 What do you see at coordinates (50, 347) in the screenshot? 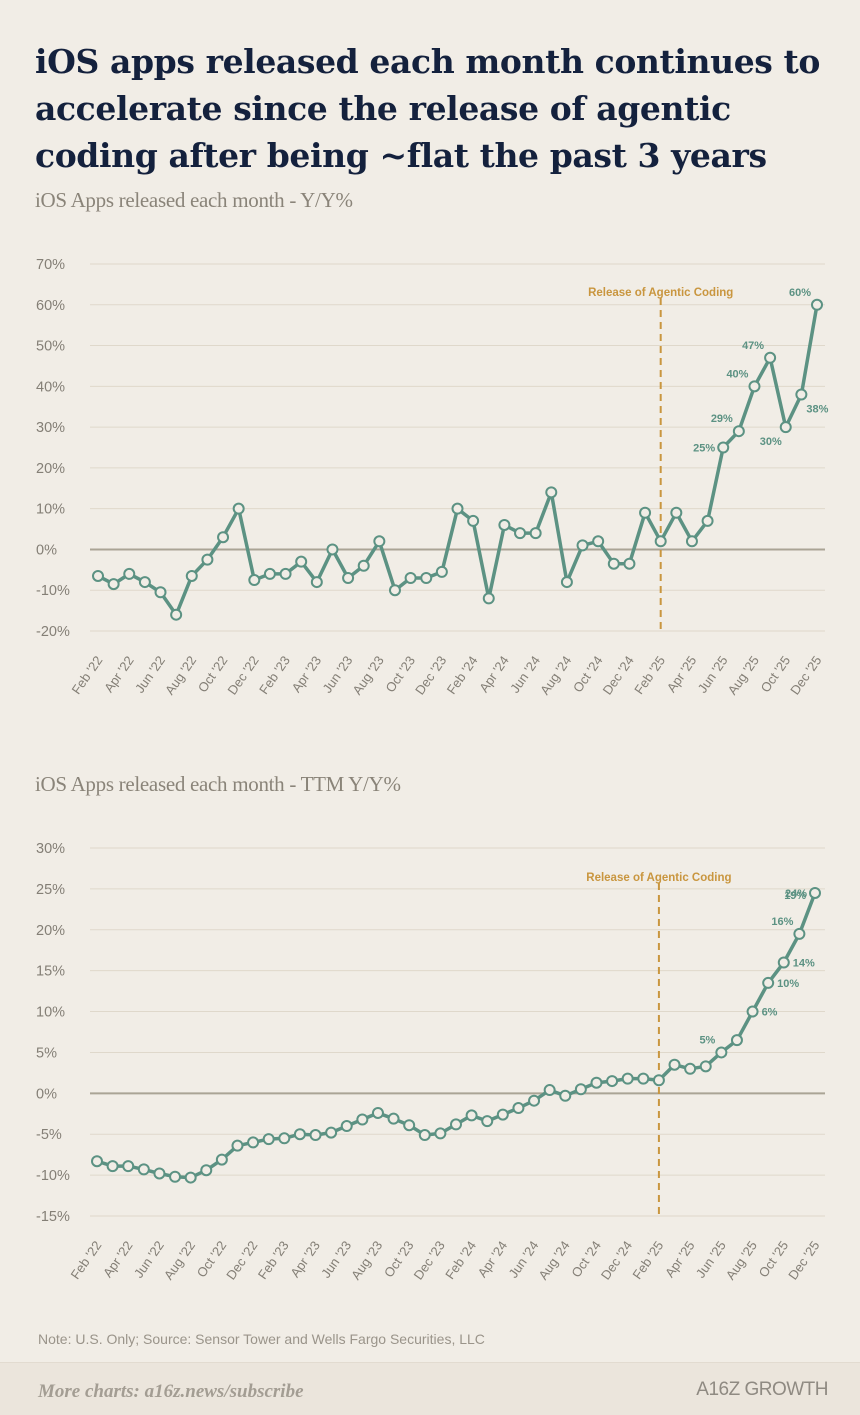
I see `y-tick-label: 50%` at bounding box center [50, 347].